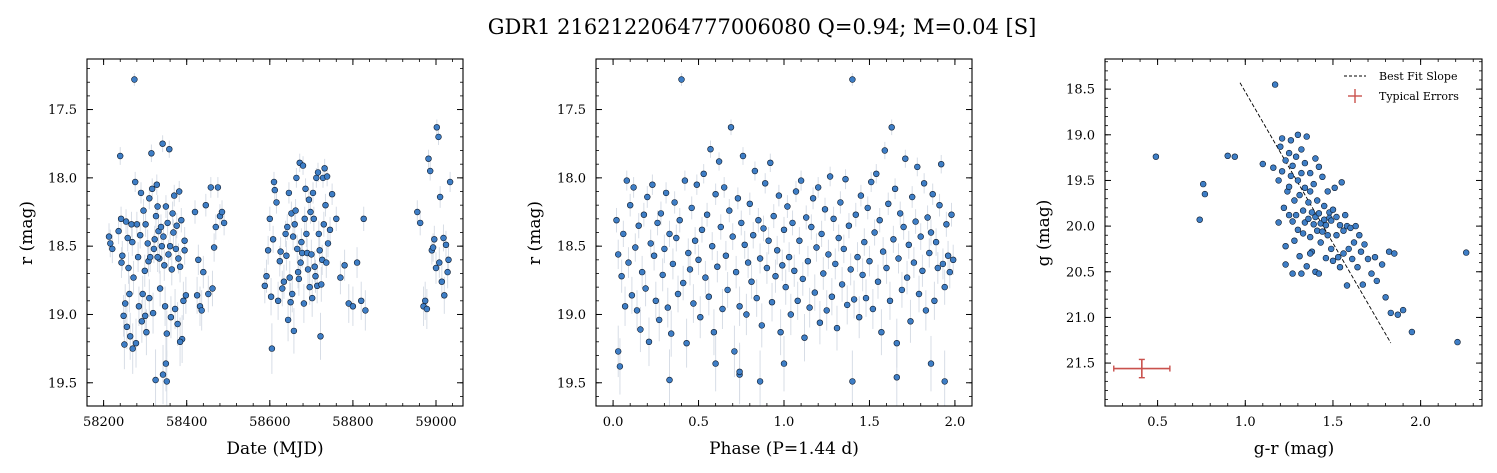 The image size is (1497, 473). I want to click on y-tick-label: 17.5, so click(62, 110).